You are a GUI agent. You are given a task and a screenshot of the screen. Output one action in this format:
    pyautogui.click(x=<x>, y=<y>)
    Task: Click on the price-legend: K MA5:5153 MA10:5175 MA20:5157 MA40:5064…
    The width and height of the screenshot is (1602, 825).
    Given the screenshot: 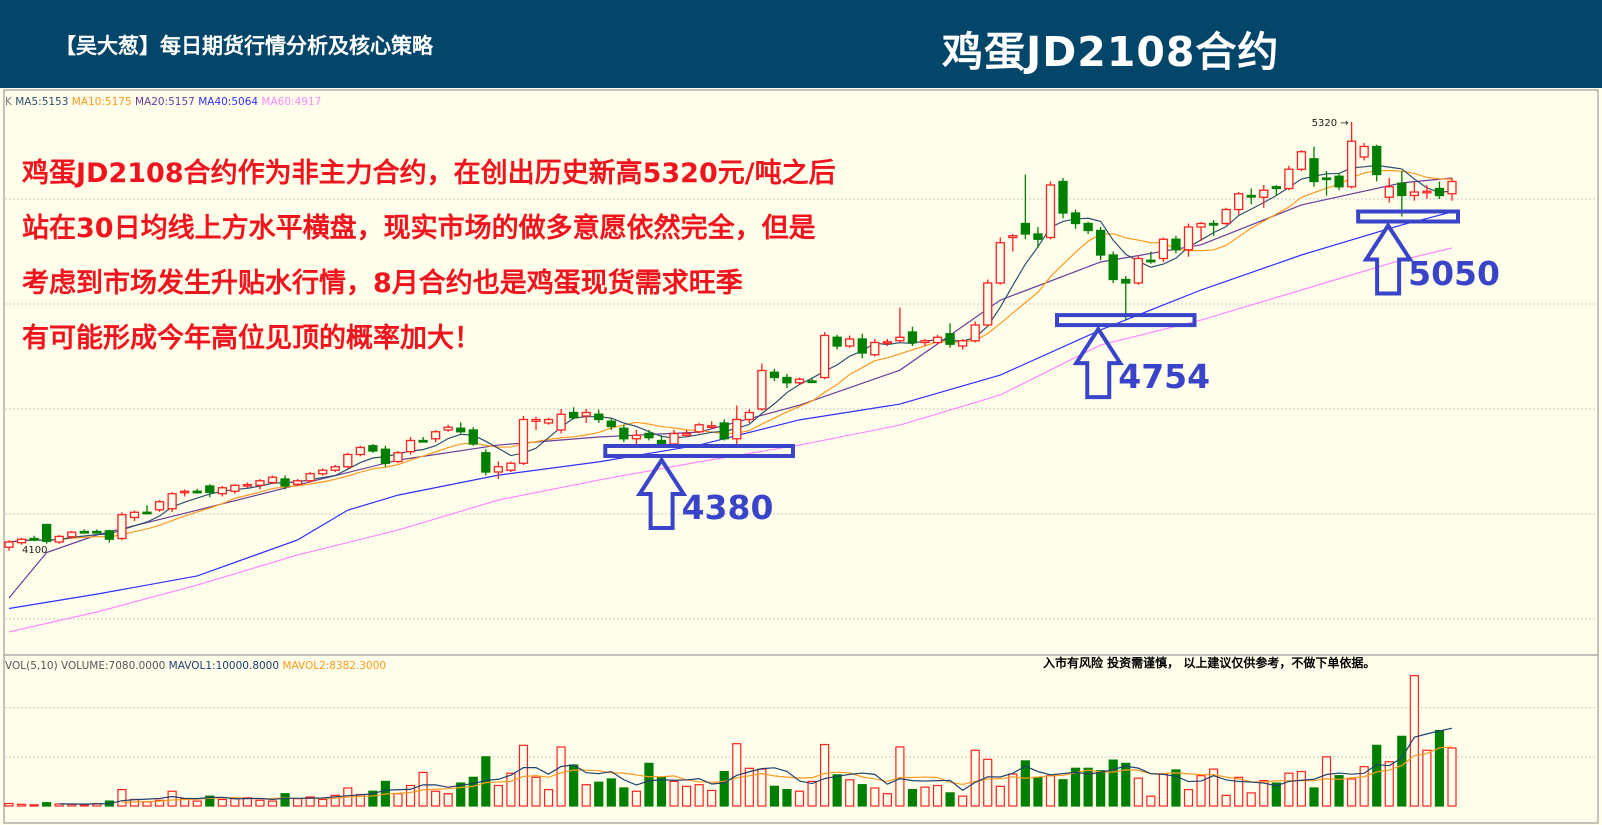 What is the action you would take?
    pyautogui.click(x=163, y=102)
    